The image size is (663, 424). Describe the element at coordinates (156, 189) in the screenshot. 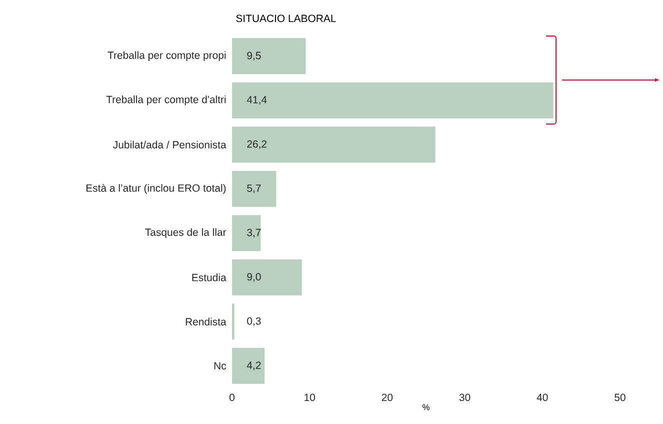

I see `y-tick-label: Està a l’atur (inclou ERO total)` at that location.